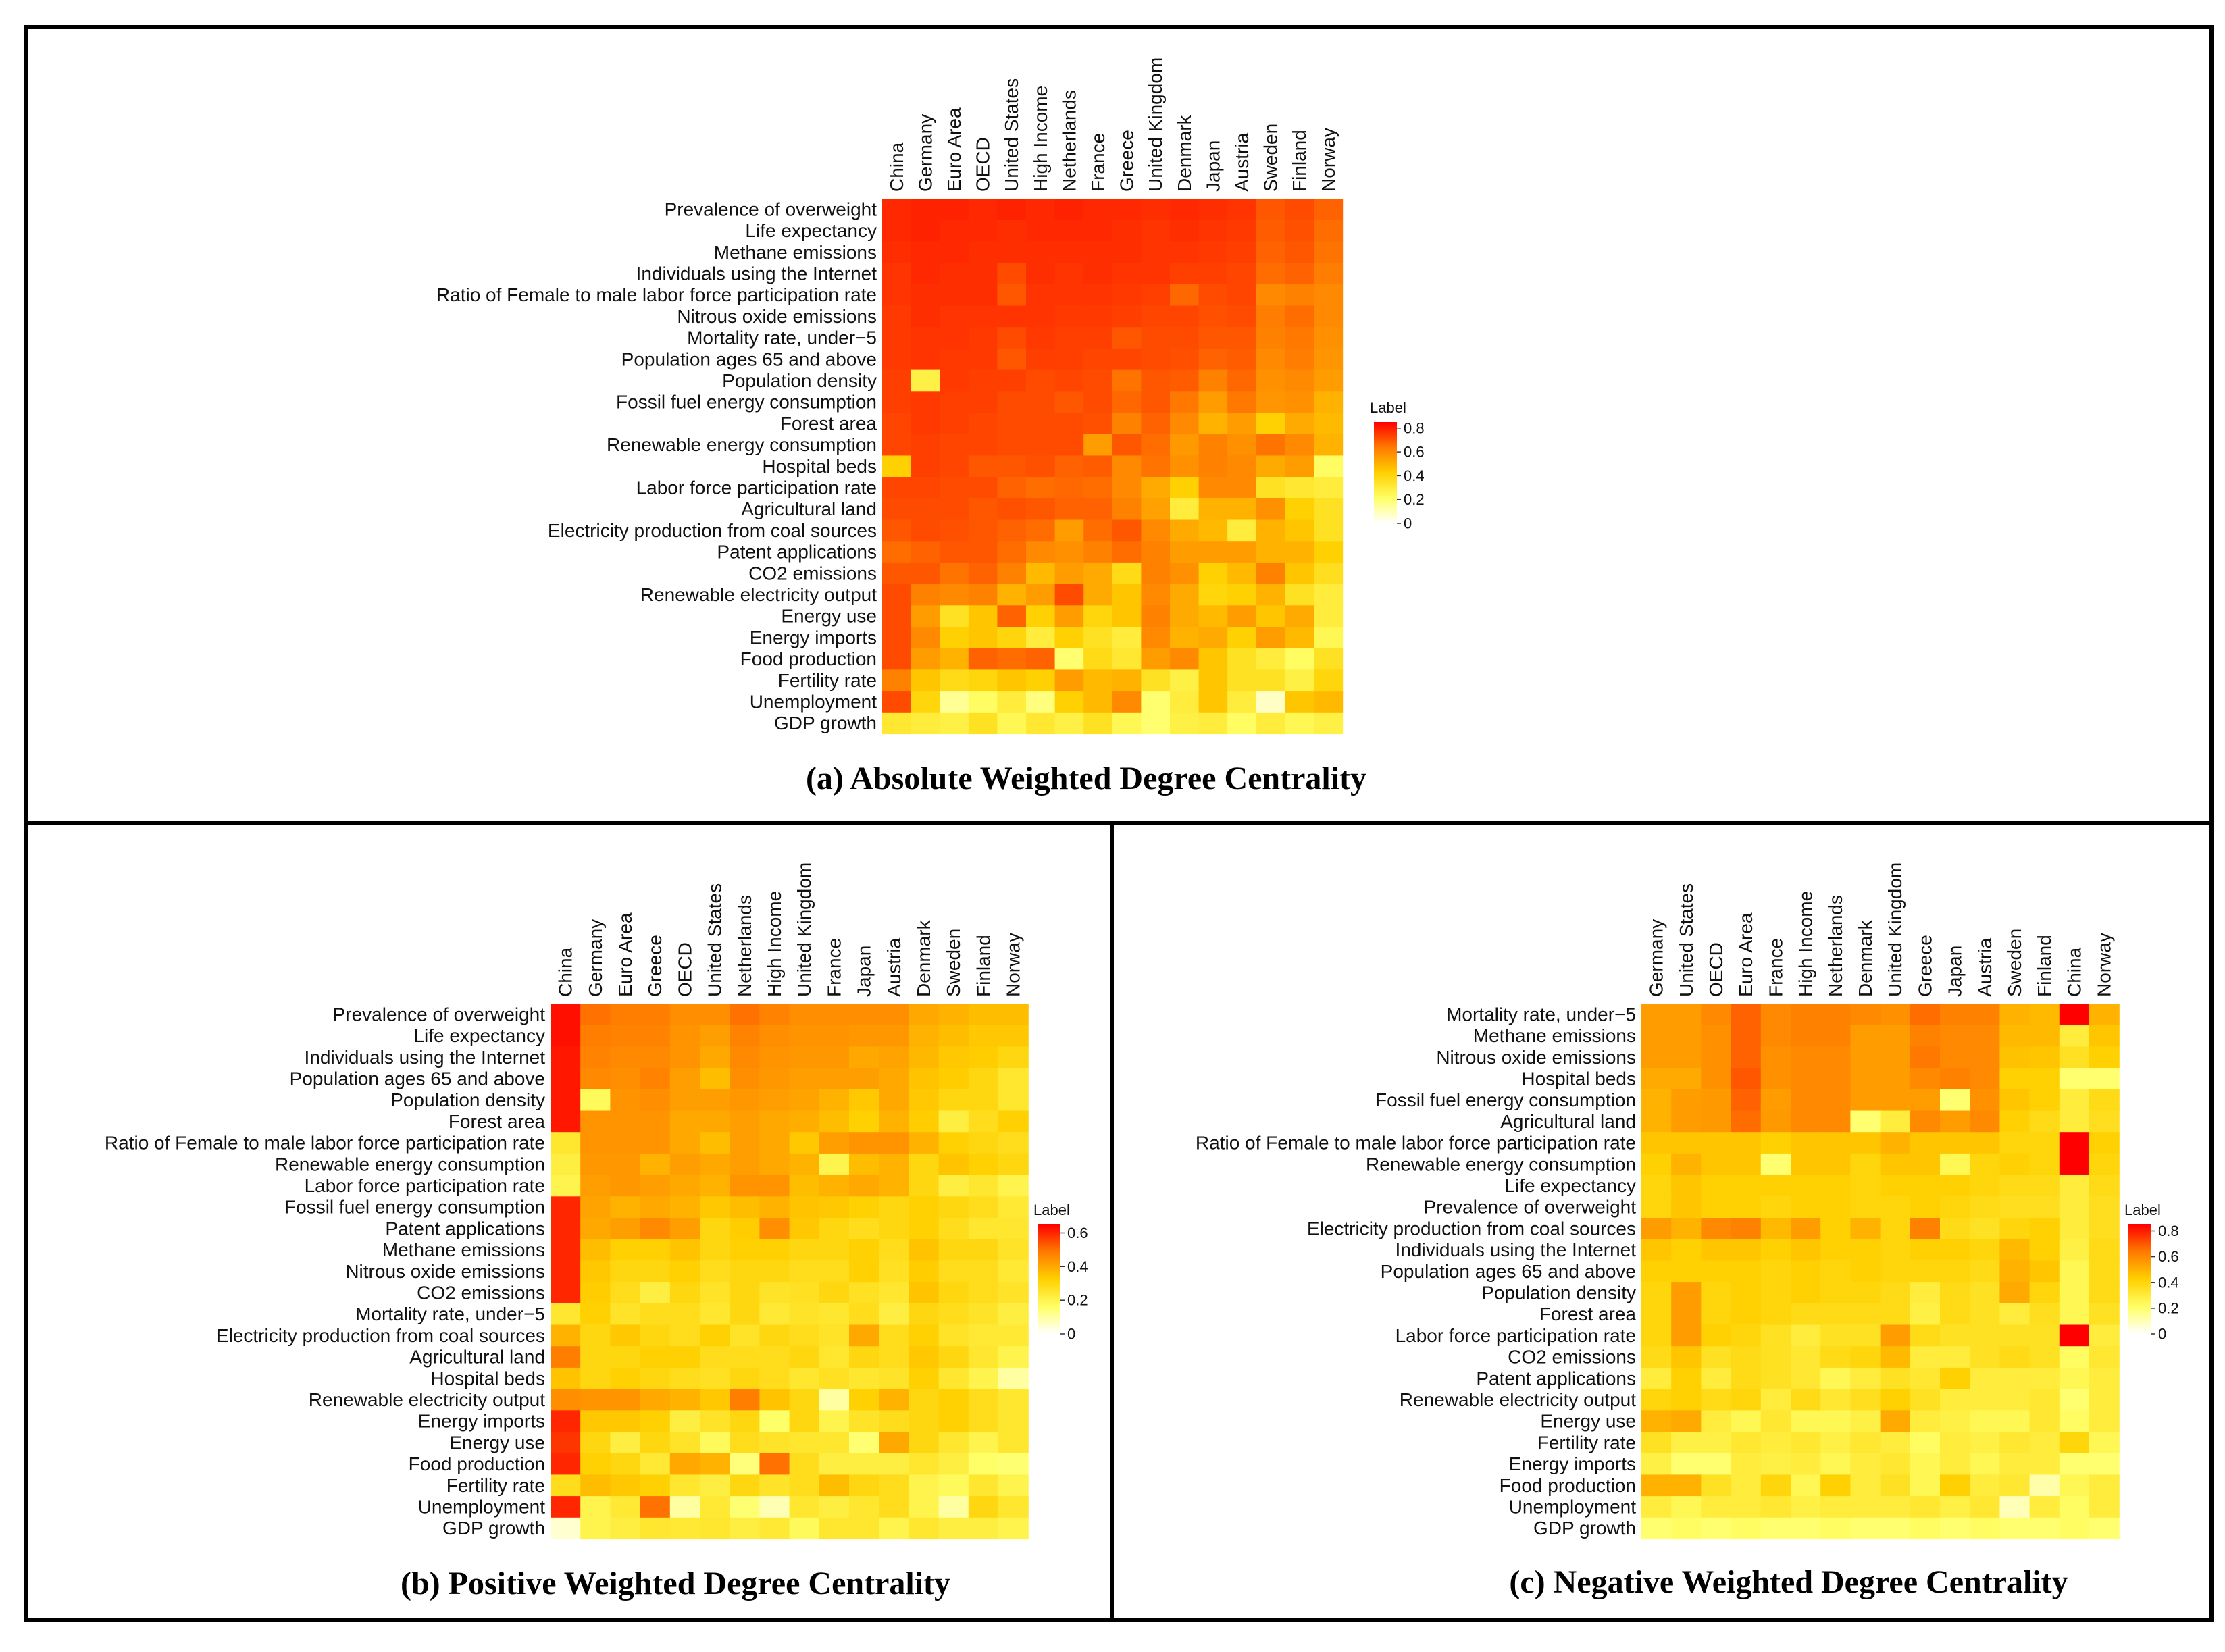  Describe the element at coordinates (2162, 1334) in the screenshot. I see `legend-tick-label: 0` at that location.